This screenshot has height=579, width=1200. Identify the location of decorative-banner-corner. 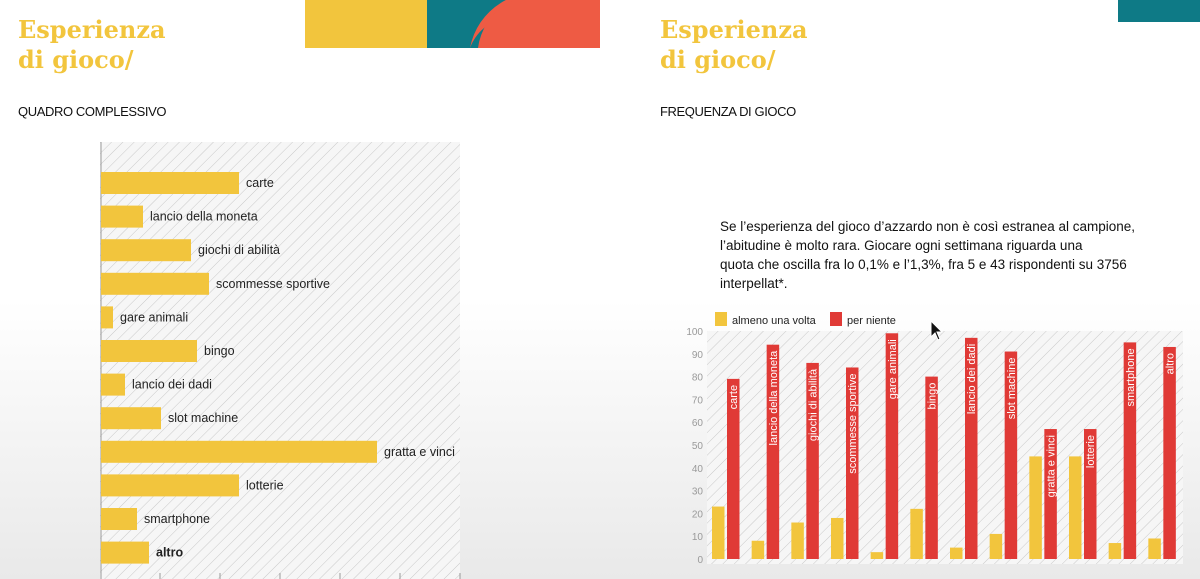
(1159, 11).